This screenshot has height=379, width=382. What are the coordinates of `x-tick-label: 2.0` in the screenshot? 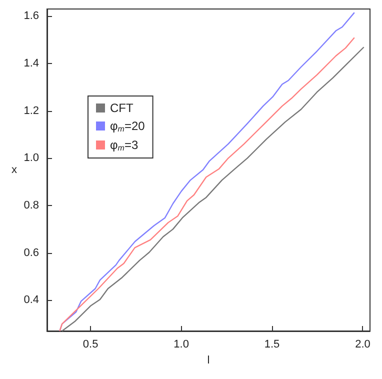 It's located at (362, 344).